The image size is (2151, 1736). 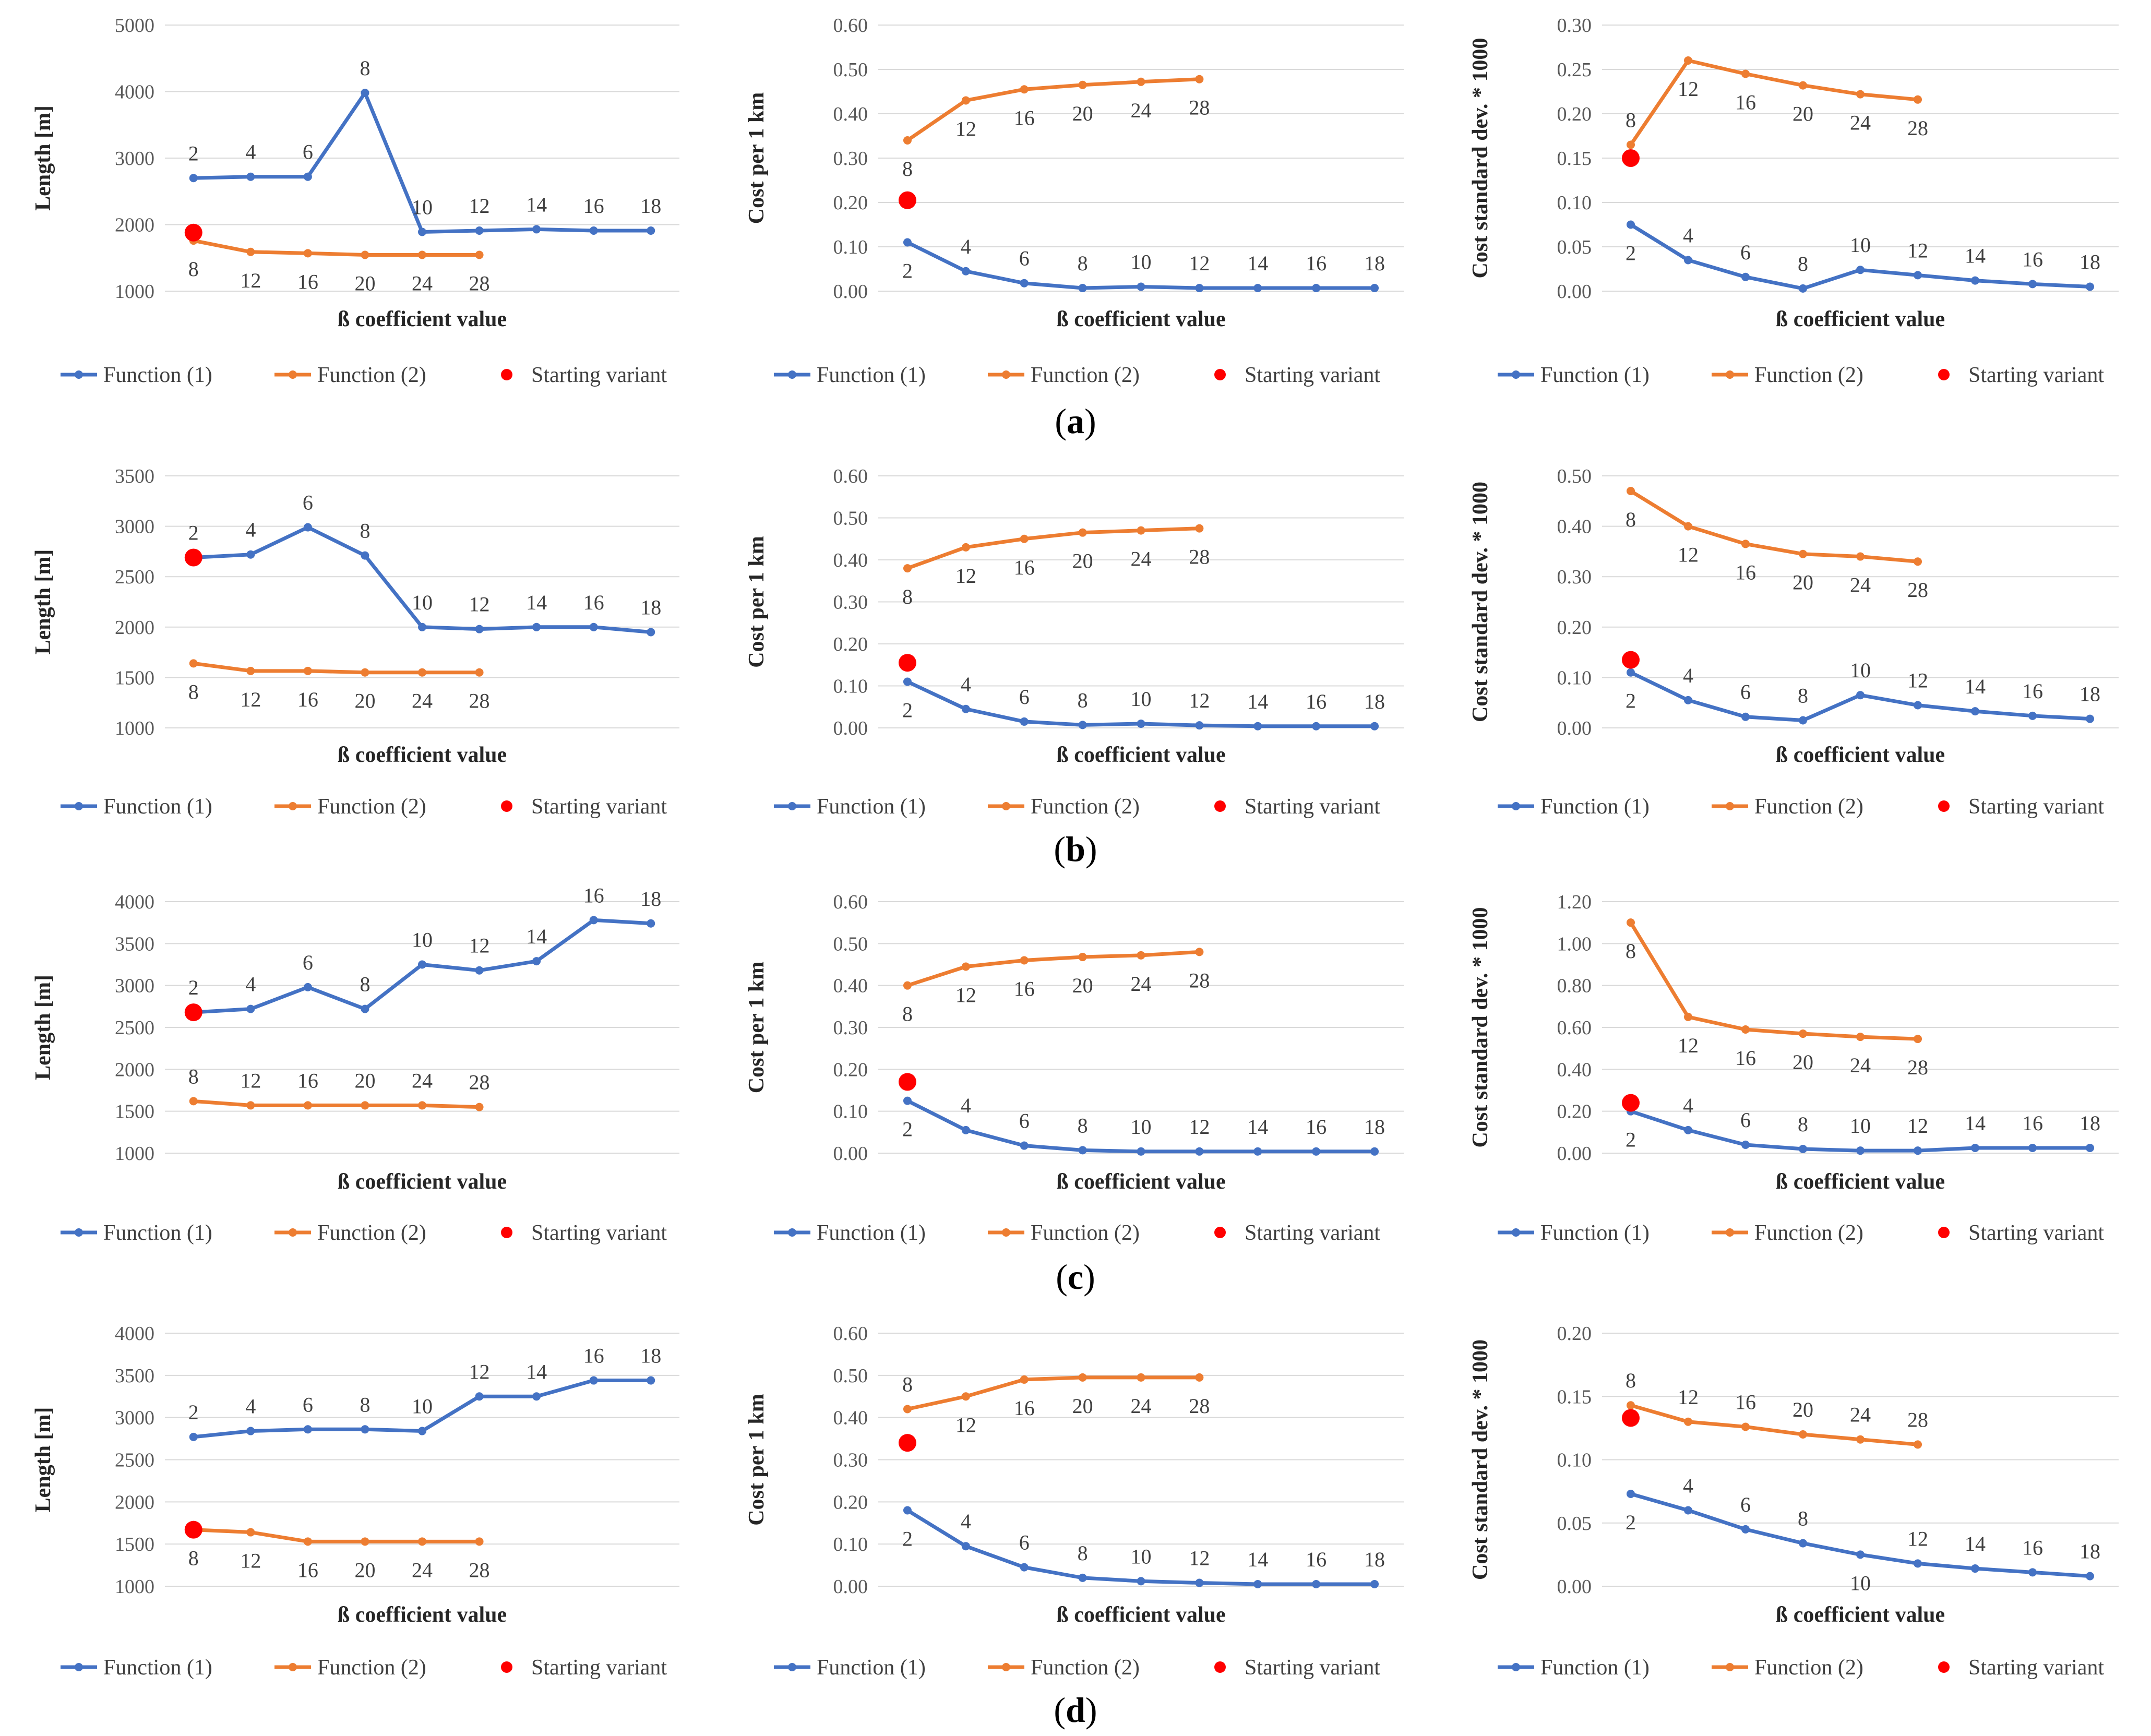 I want to click on y-axis-title: Cost per 1 km, so click(x=757, y=601).